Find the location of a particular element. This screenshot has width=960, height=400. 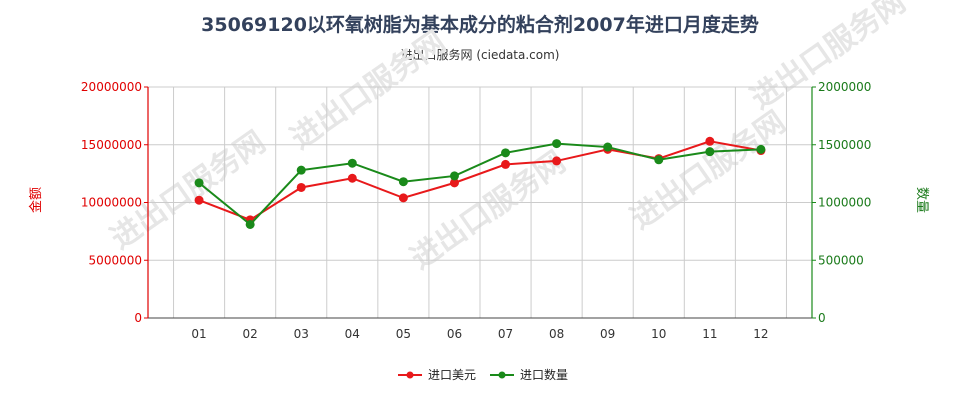

x-tick-label: 11 is located at coordinates (709, 334).